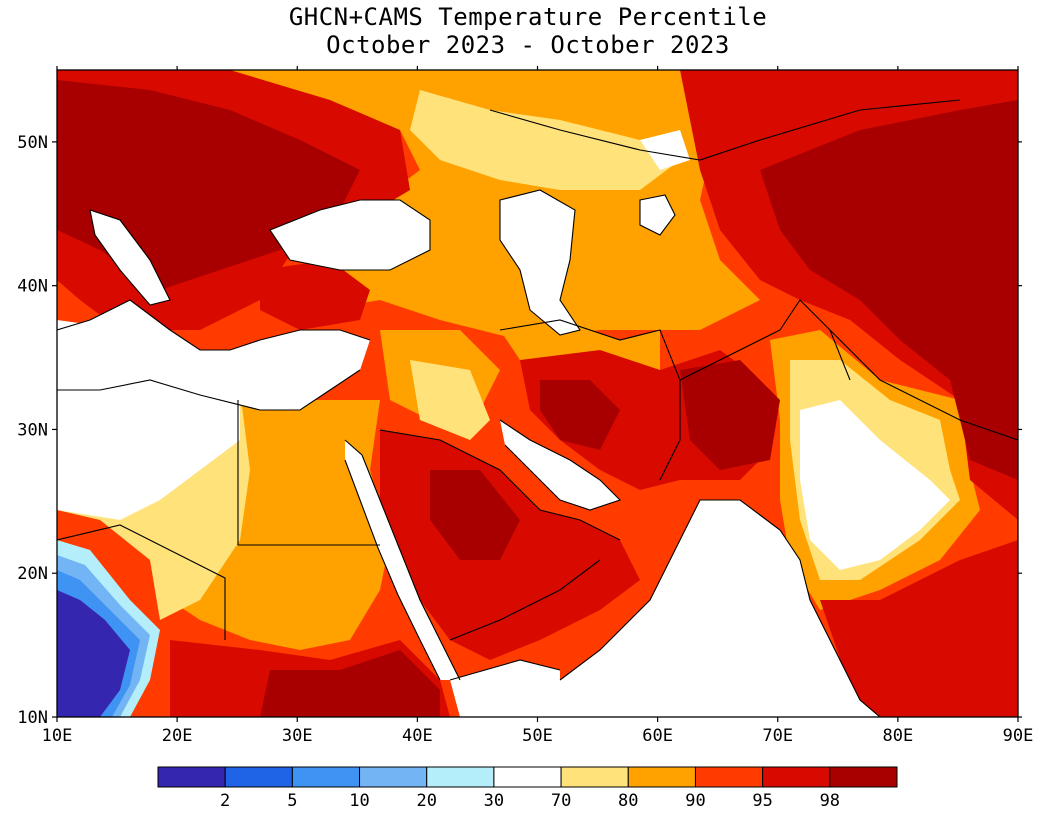 The image size is (1056, 816). What do you see at coordinates (141, 582) in the screenshot?
I see `border-sahara` at bounding box center [141, 582].